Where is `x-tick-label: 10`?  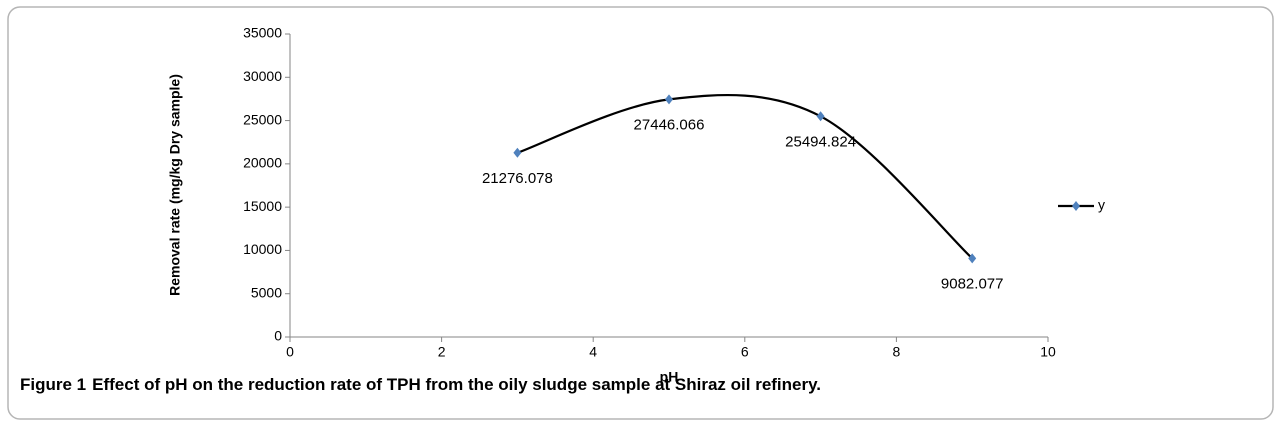
x-tick-label: 10 is located at coordinates (1048, 352).